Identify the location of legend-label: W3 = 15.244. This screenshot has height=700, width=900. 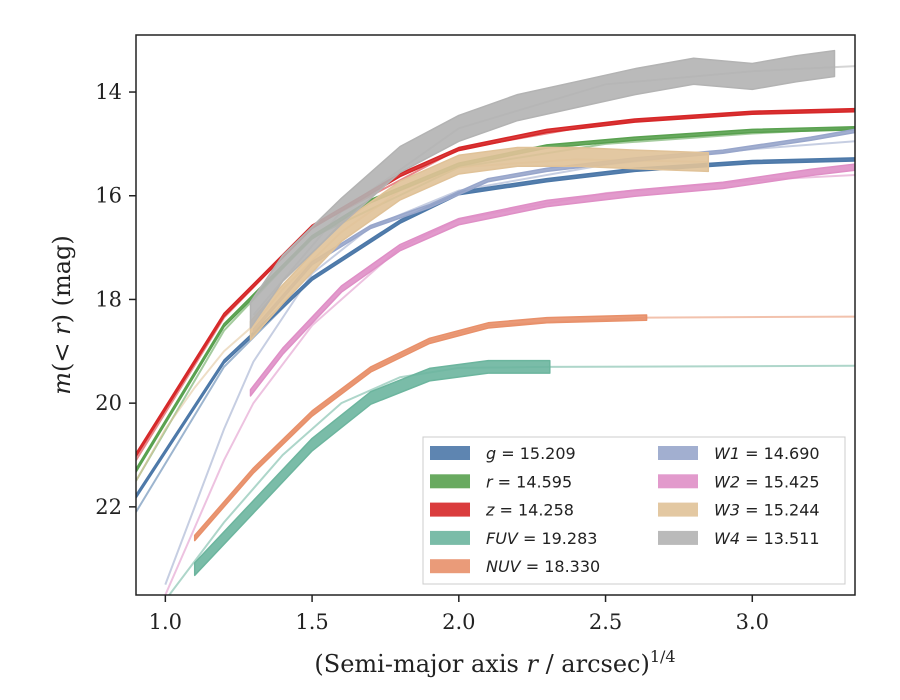
(767, 510).